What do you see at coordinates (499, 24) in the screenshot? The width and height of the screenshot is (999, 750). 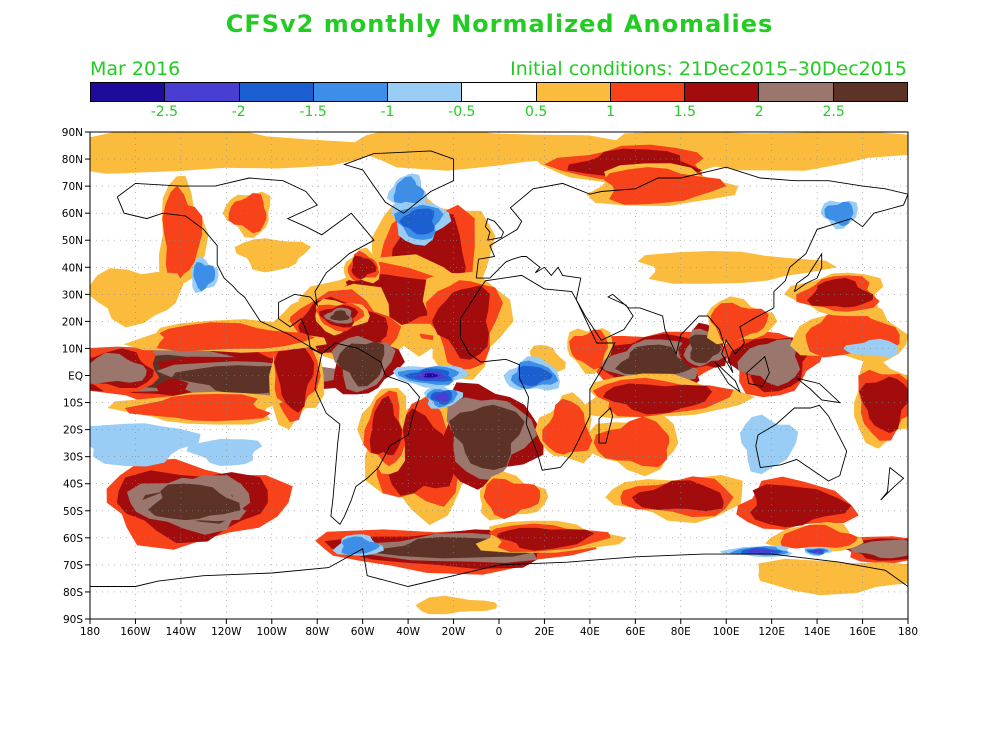 I see `map-title: CFSv2 monthly Normalized Anomalies` at bounding box center [499, 24].